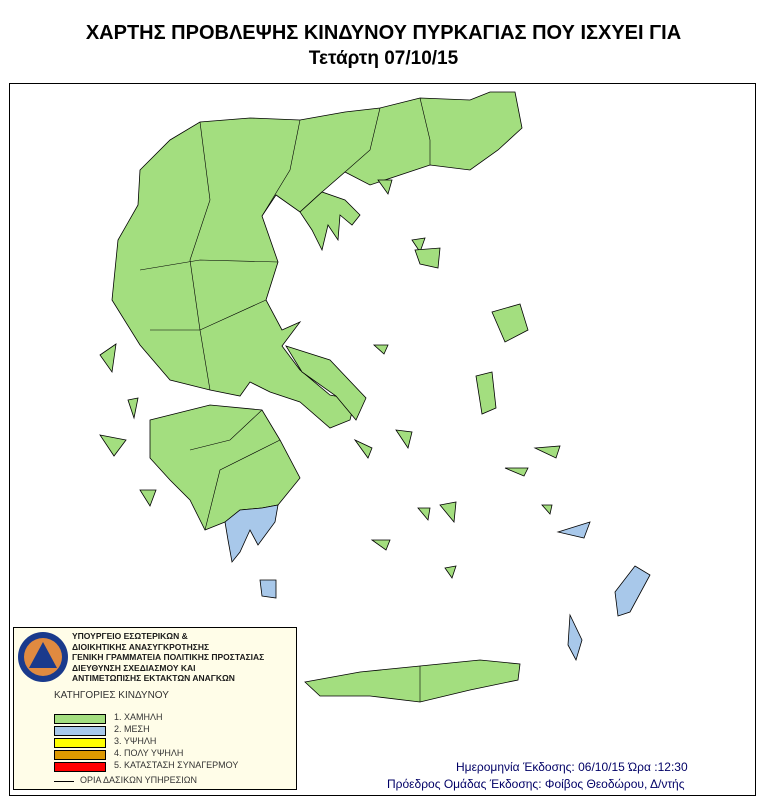 The image size is (767, 805). Describe the element at coordinates (380, 545) in the screenshot. I see `milos` at that location.